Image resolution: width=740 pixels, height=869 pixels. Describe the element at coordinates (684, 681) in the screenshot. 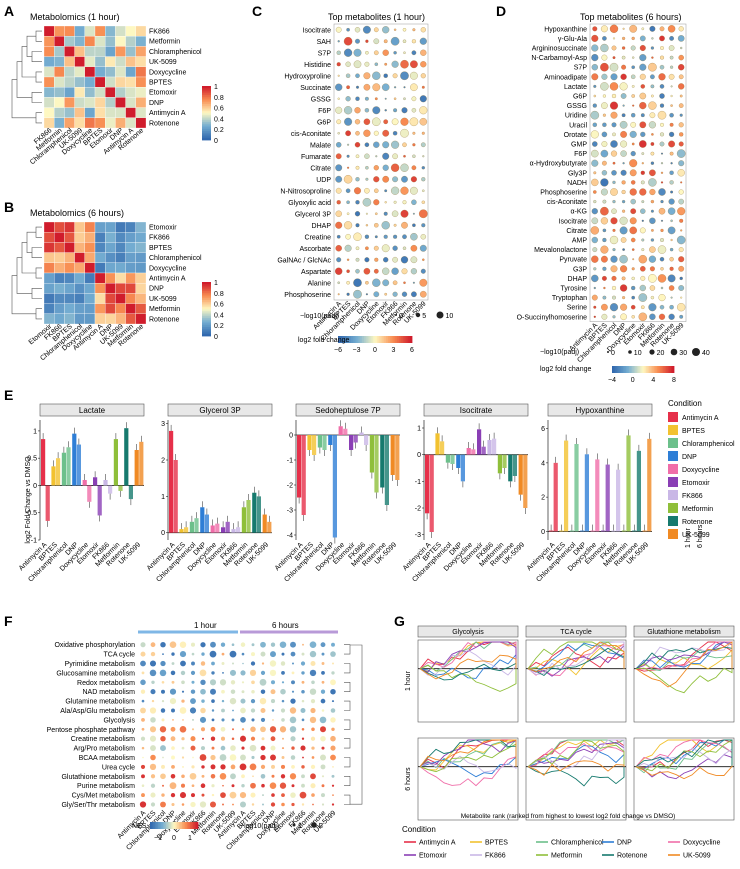

I see `facet-frame` at that location.